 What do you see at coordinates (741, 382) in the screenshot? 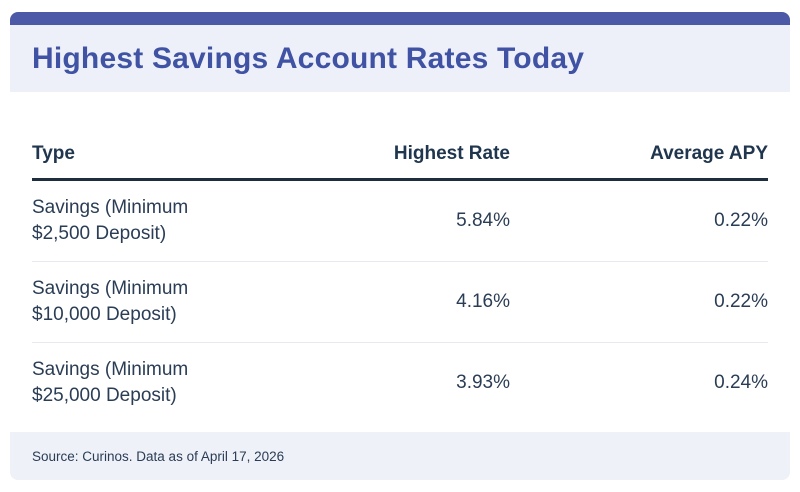
I see `row-average-apy-value: 0.24%` at bounding box center [741, 382].